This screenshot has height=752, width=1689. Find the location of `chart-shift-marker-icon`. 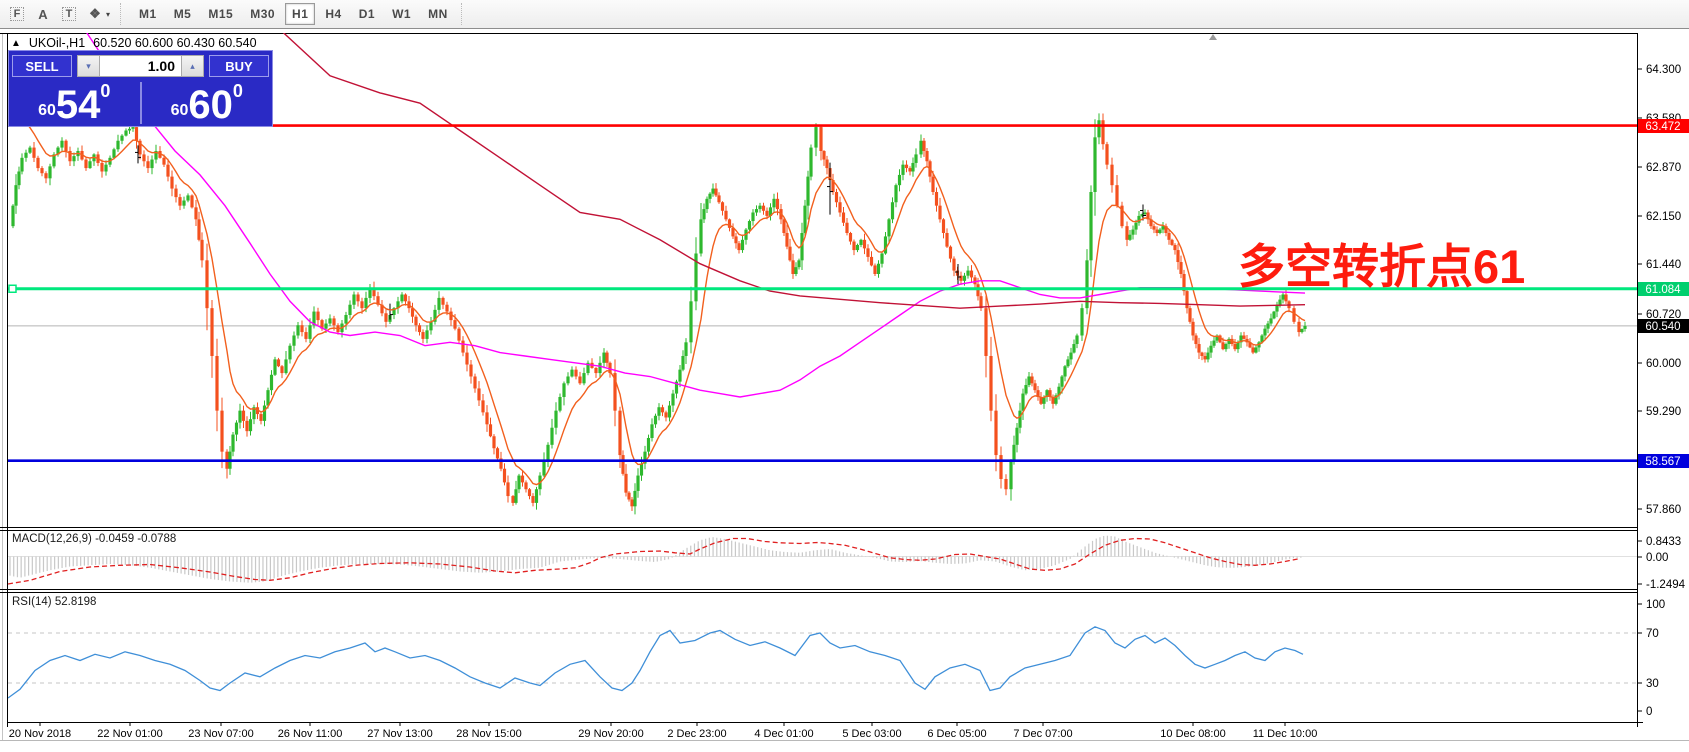

chart-shift-marker-icon is located at coordinates (1213, 37).